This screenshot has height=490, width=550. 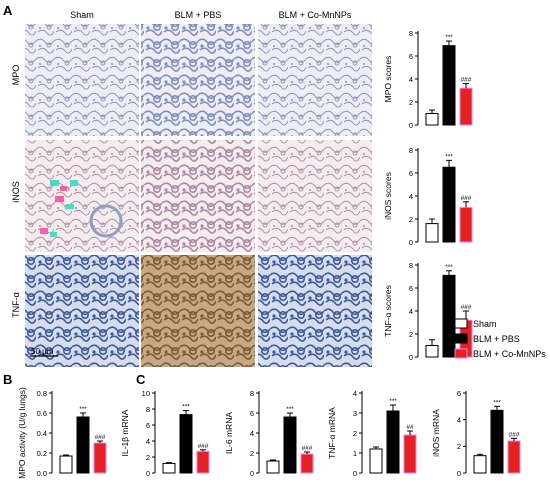 What do you see at coordinates (198, 311) in the screenshot?
I see `micrograph-tnf-blm-pbs` at bounding box center [198, 311].